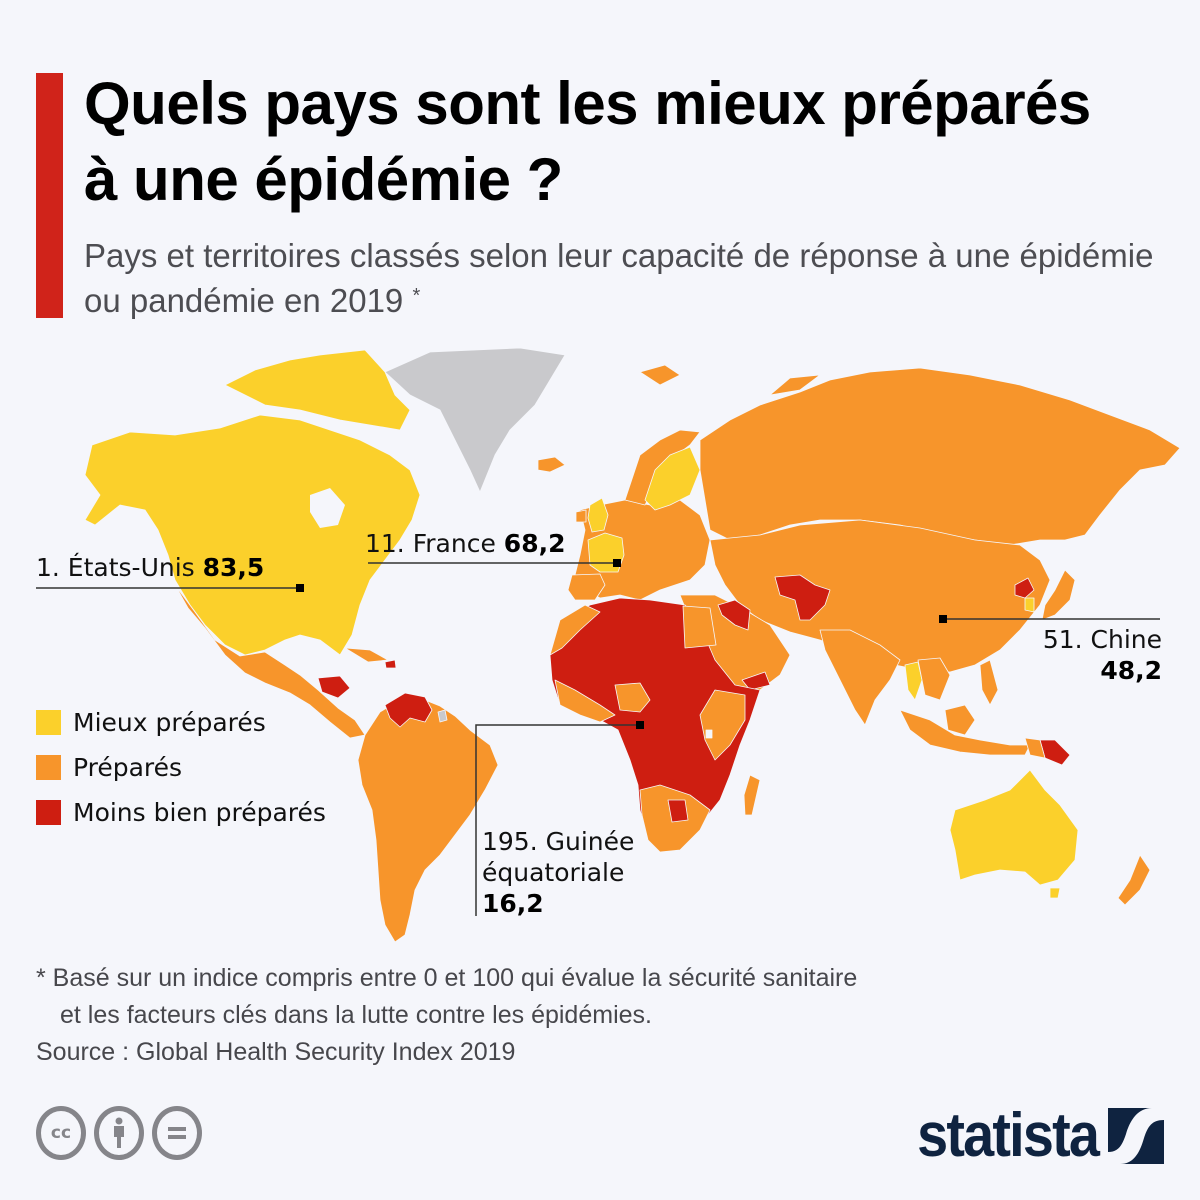 This screenshot has width=1200, height=1200. I want to click on syria-iraq, so click(734, 615).